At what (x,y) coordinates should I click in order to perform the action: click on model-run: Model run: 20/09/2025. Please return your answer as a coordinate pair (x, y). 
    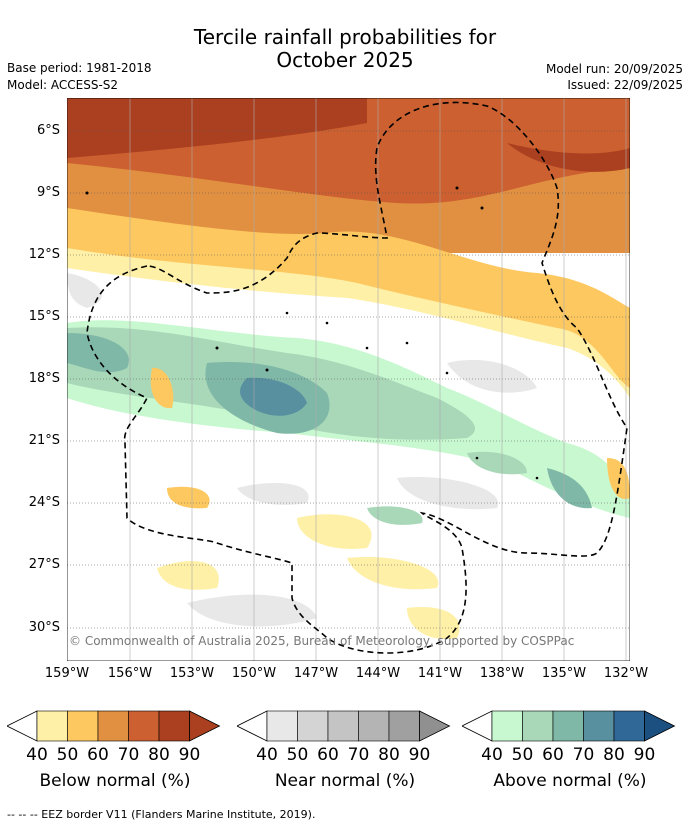
    Looking at the image, I should click on (614, 69).